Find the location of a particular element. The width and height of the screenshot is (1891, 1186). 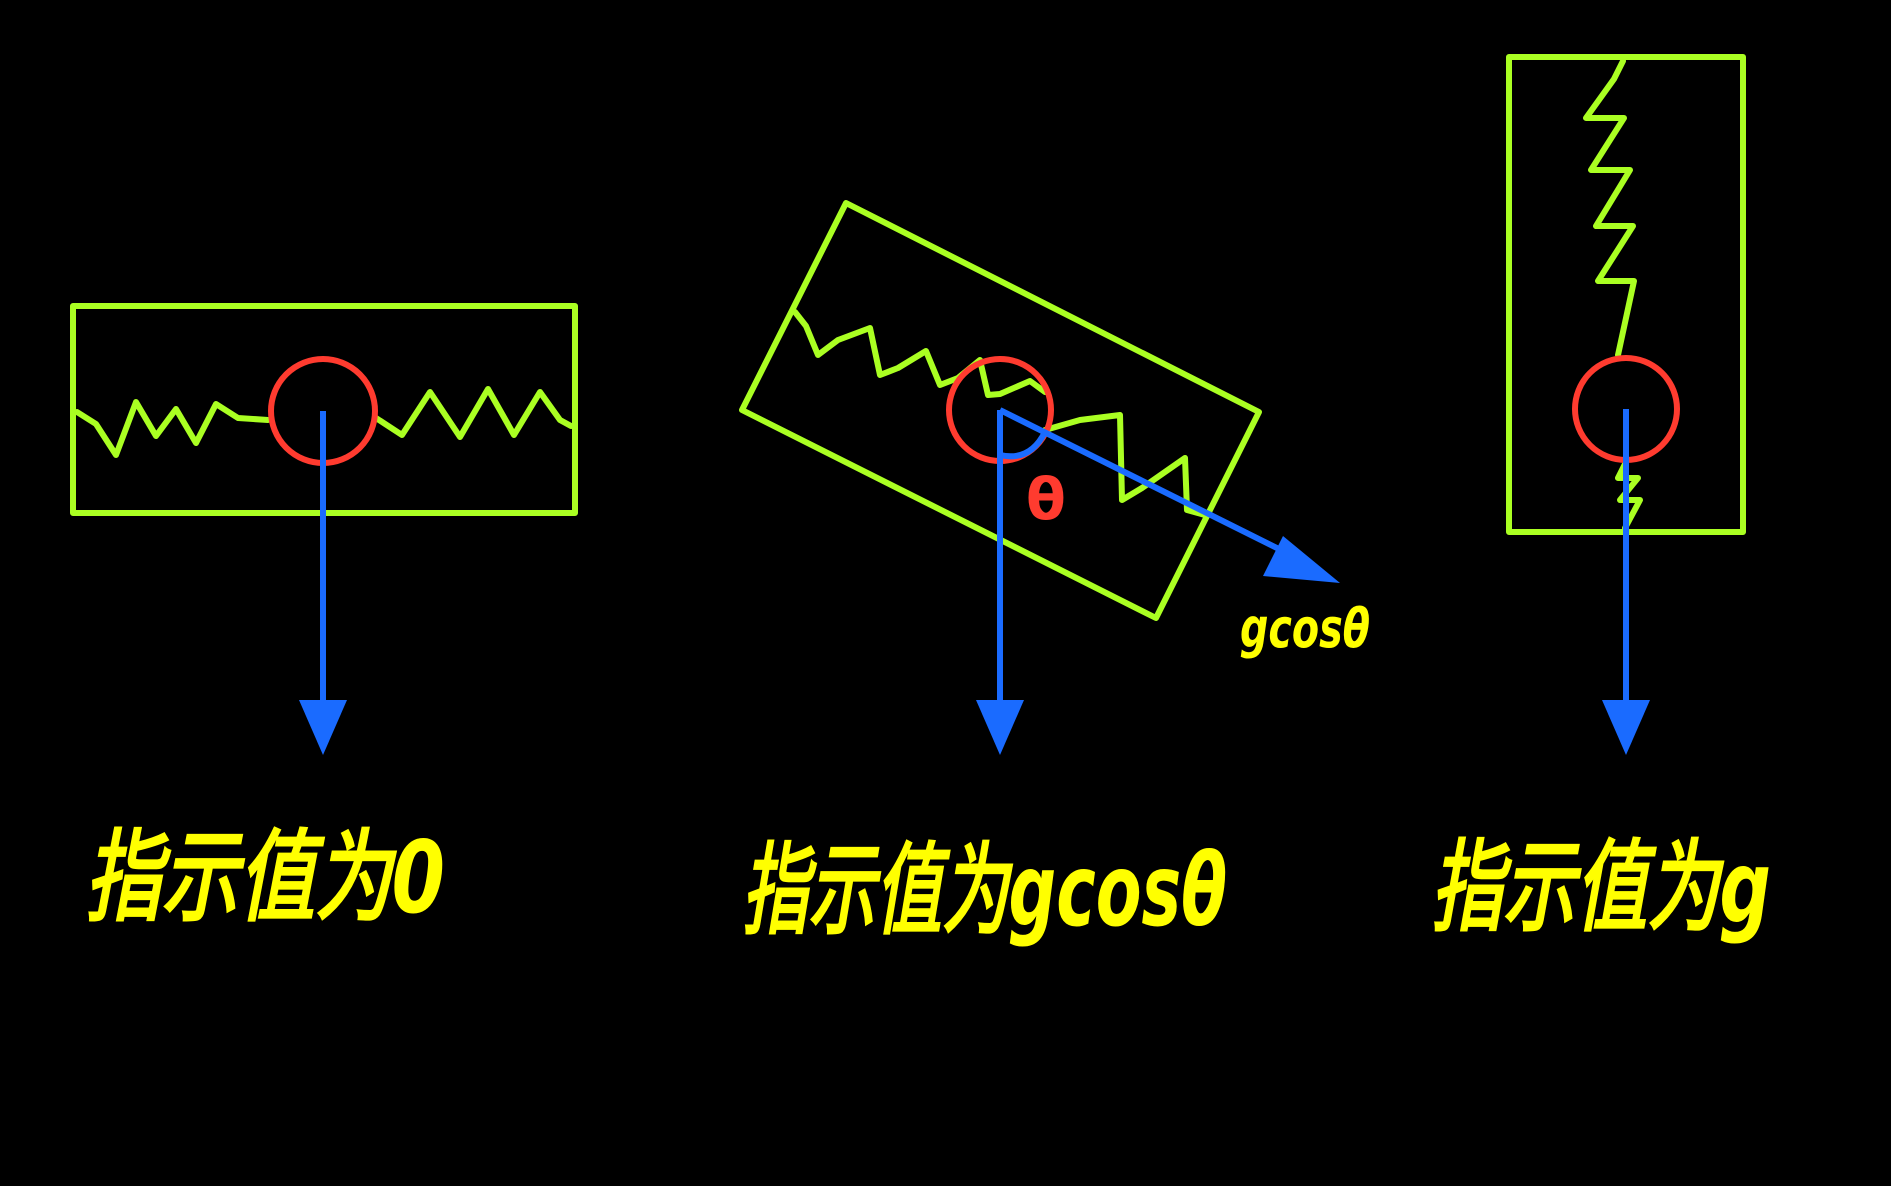

frame-box-tilted is located at coordinates (1000, 410).